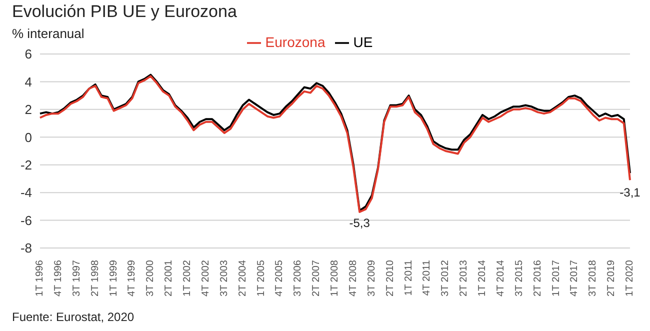 This screenshot has width=650, height=331. Describe the element at coordinates (593, 278) in the screenshot. I see `x-tick-label: 3T 2018` at that location.